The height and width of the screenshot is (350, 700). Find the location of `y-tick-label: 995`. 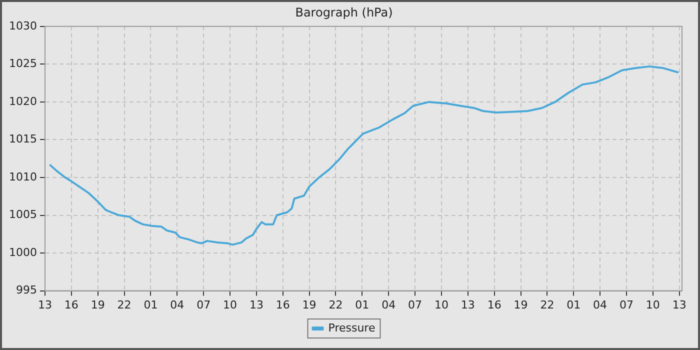

y-tick-label: 995 is located at coordinates (26, 290).